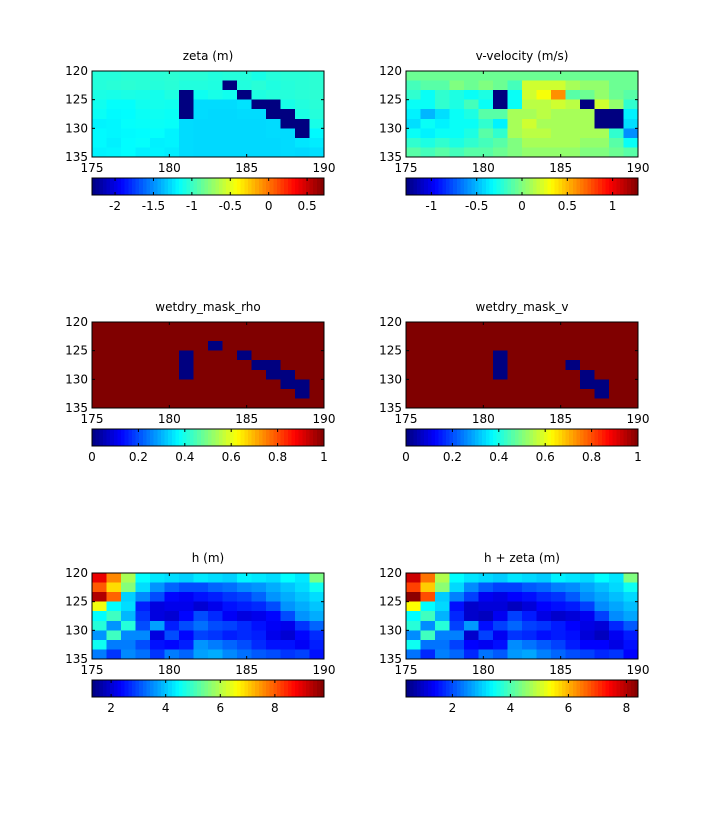  I want to click on colorbar-tick-label: 0.8, so click(591, 457).